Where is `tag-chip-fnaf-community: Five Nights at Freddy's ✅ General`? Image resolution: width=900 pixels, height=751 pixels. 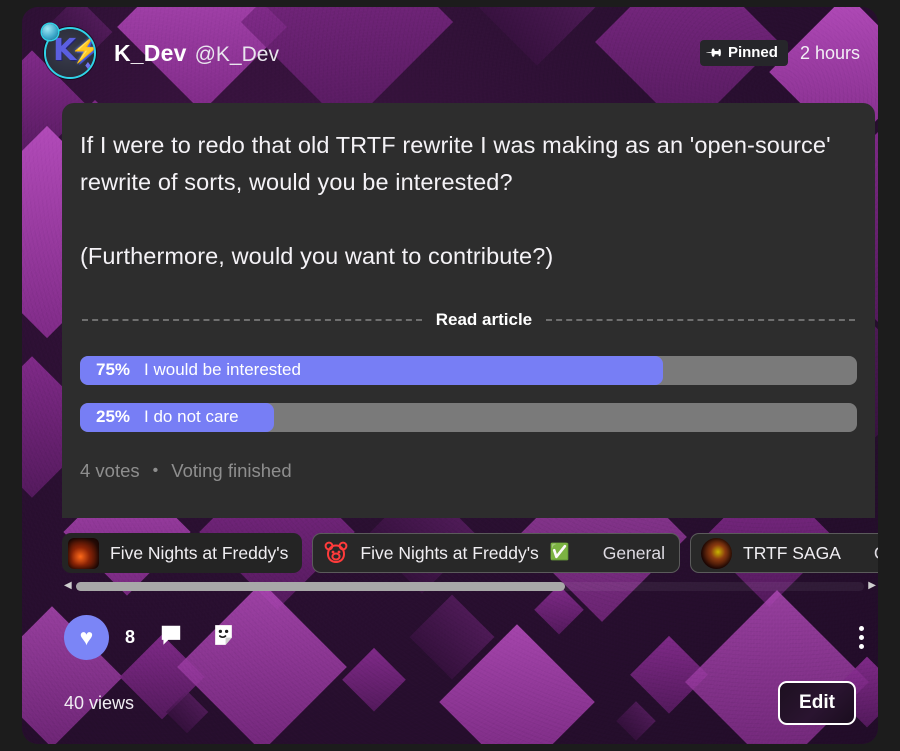
tag-chip-fnaf-community: Five Nights at Freddy's ✅ General is located at coordinates (496, 553).